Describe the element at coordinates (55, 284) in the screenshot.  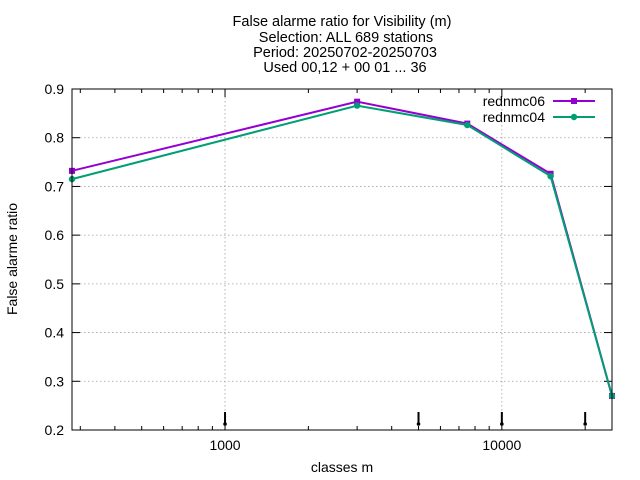
I see `y-tick-label: 0.5` at that location.